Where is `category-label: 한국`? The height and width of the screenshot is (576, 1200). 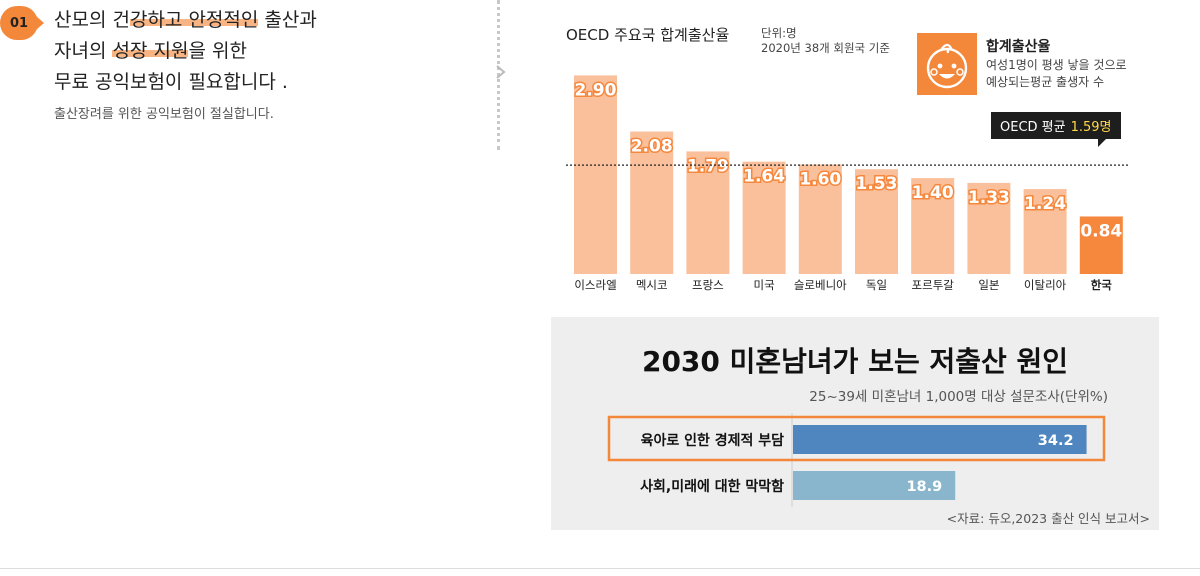 category-label: 한국 is located at coordinates (1102, 285).